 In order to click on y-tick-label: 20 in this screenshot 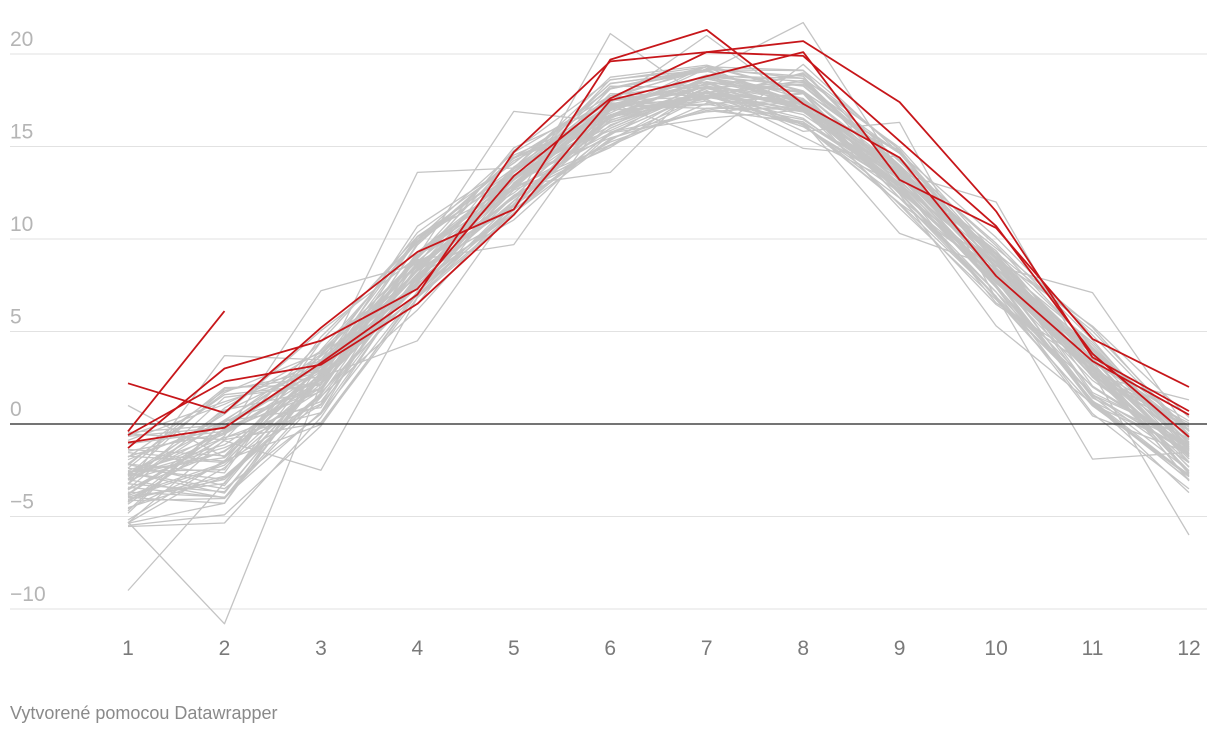, I will do `click(21, 39)`.